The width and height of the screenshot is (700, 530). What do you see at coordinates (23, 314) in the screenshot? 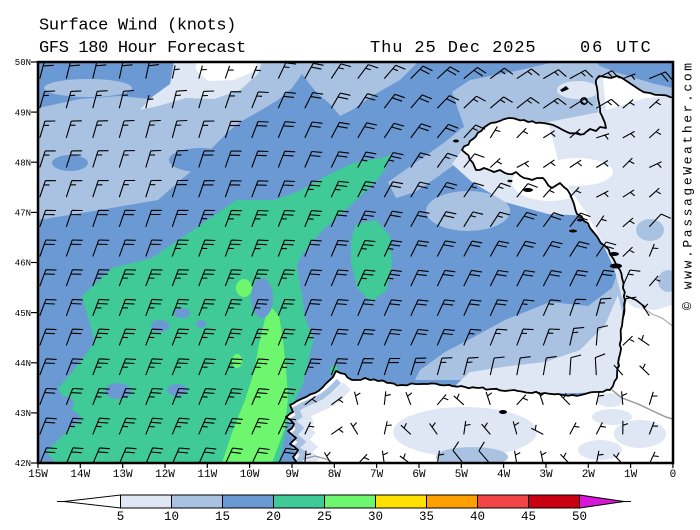
I see `svg-text: 45N` at bounding box center [23, 314].